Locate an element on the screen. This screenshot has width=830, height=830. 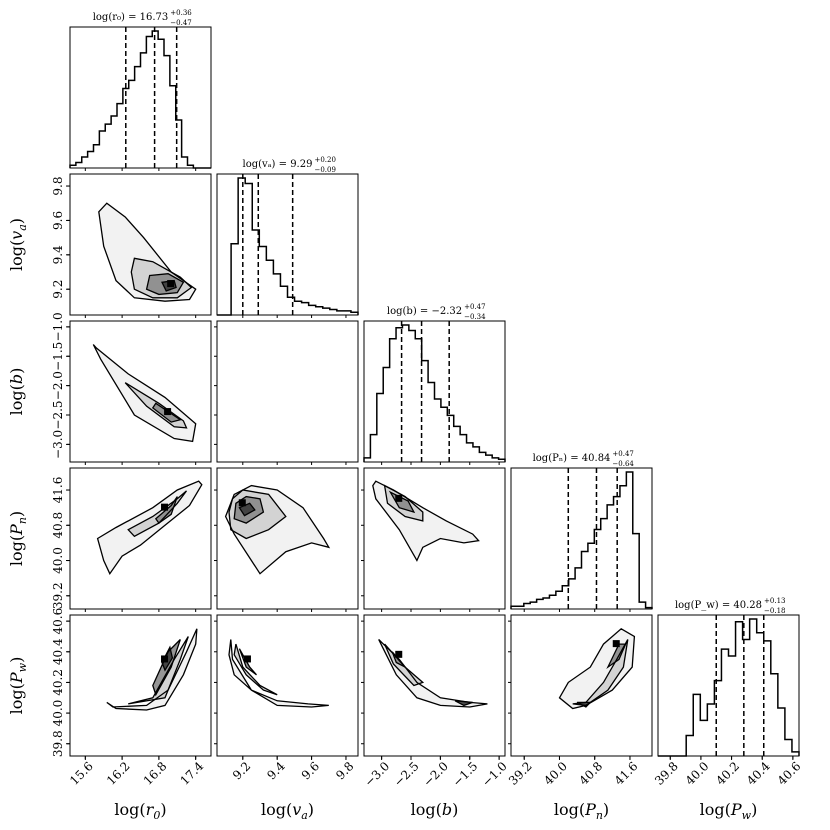
hist-axes-va is located at coordinates (287, 244).